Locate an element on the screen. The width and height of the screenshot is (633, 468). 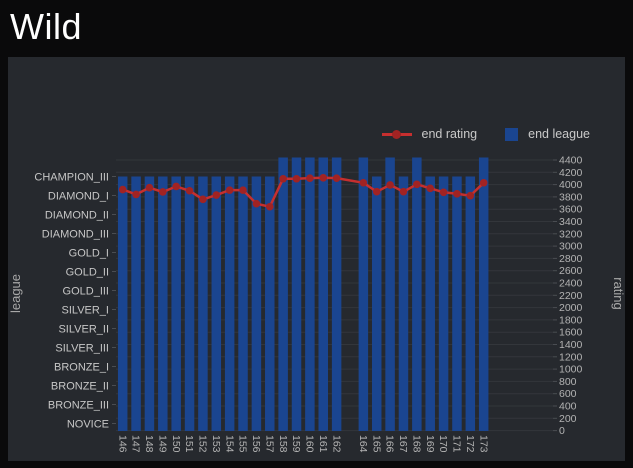
x-tick-label: 158 is located at coordinates (283, 444).